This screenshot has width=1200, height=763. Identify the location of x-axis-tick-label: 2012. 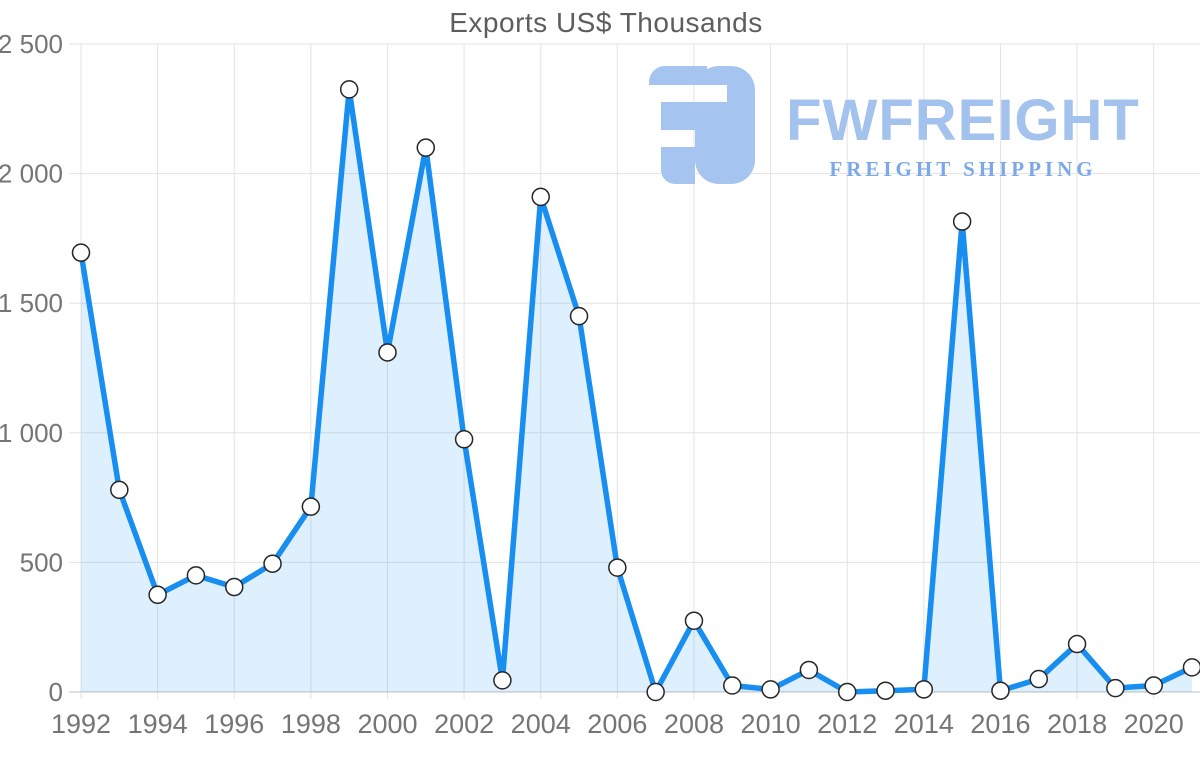
(847, 724).